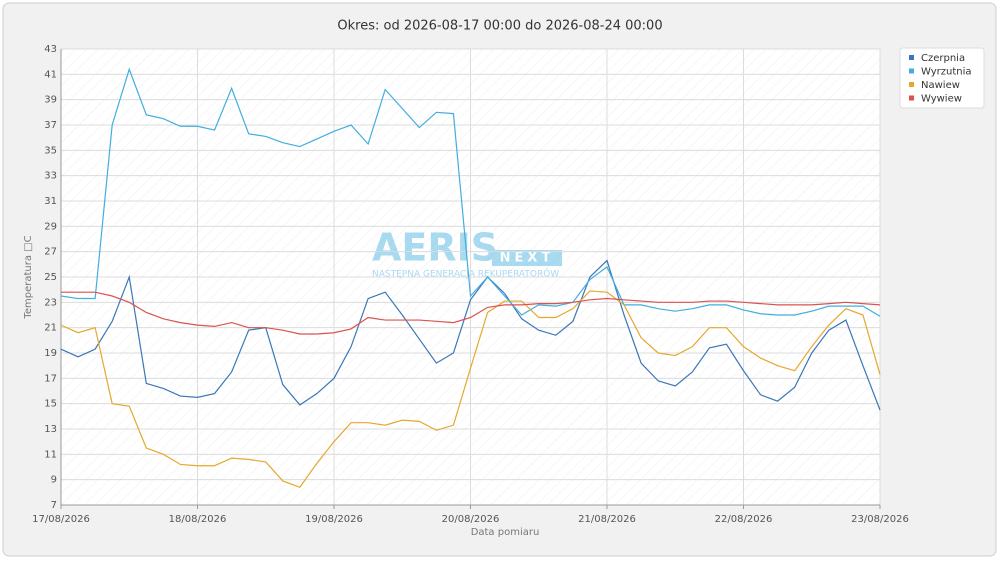 This screenshot has height=564, width=1000. I want to click on x-tick-label: 23/08/2026, so click(880, 519).